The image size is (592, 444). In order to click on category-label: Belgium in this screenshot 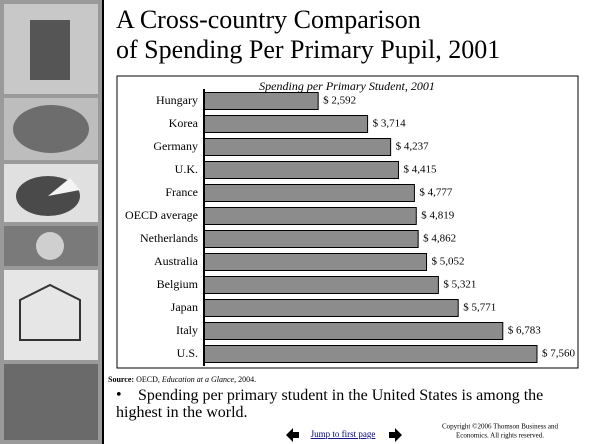, I will do `click(178, 284)`.